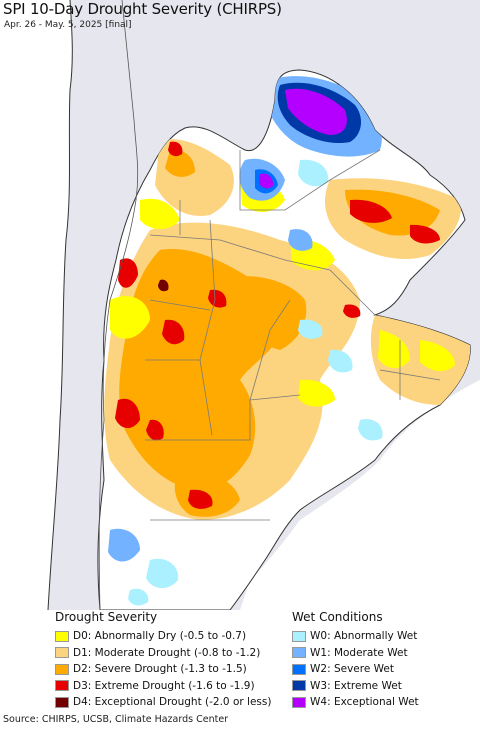 The height and width of the screenshot is (730, 480). What do you see at coordinates (299, 702) in the screenshot?
I see `legend-swatch-w4` at bounding box center [299, 702].